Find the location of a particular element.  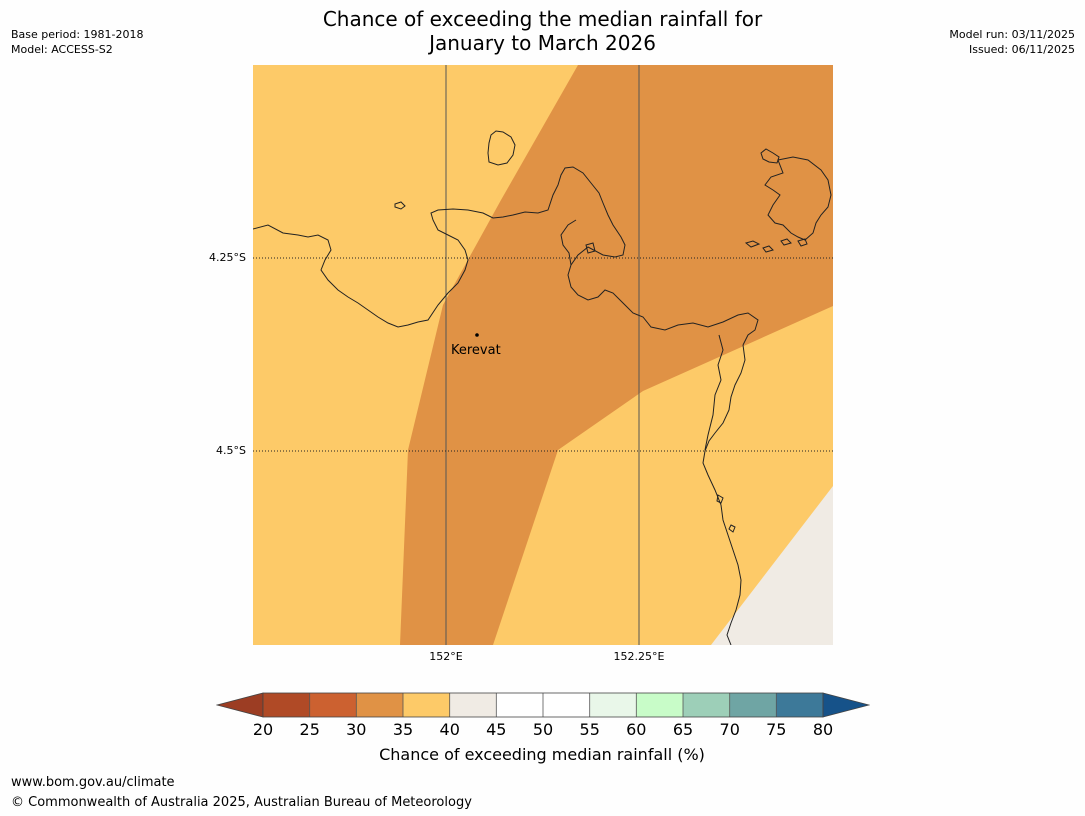

place-label-kerevat: Kerevat is located at coordinates (476, 350).